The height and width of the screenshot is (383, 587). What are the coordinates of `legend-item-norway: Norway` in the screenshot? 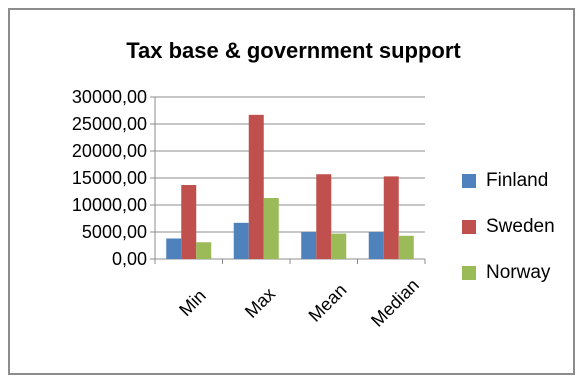 It's located at (522, 273).